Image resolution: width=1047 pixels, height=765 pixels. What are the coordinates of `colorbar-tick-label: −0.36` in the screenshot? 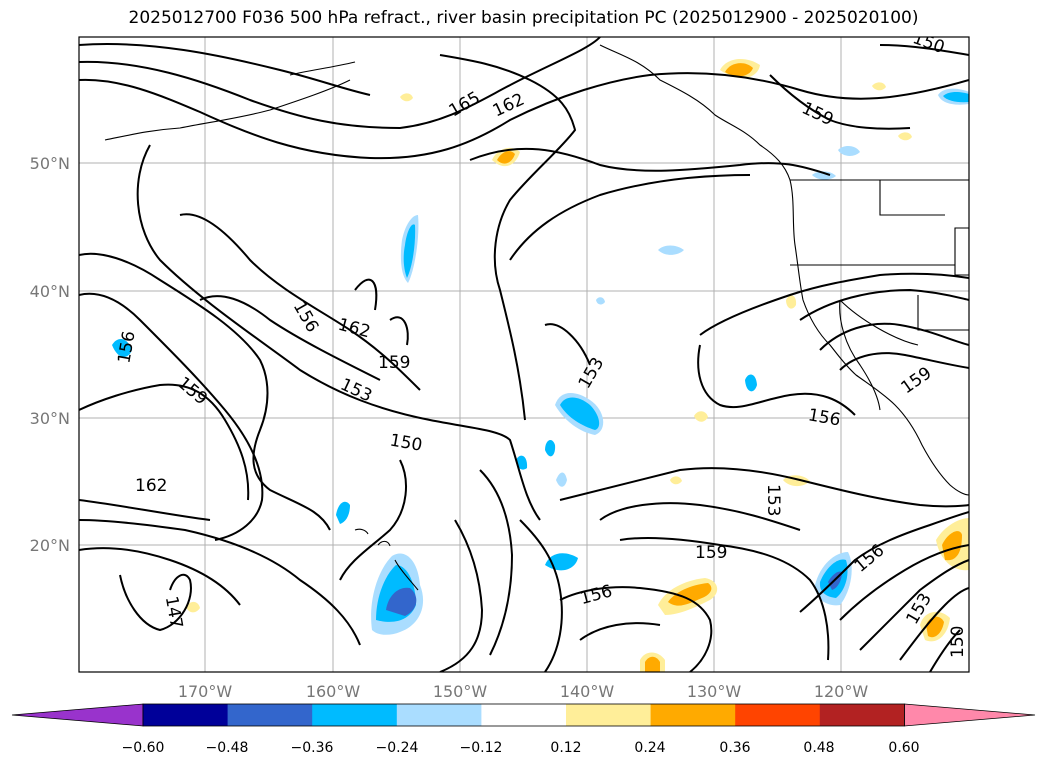 It's located at (312, 748).